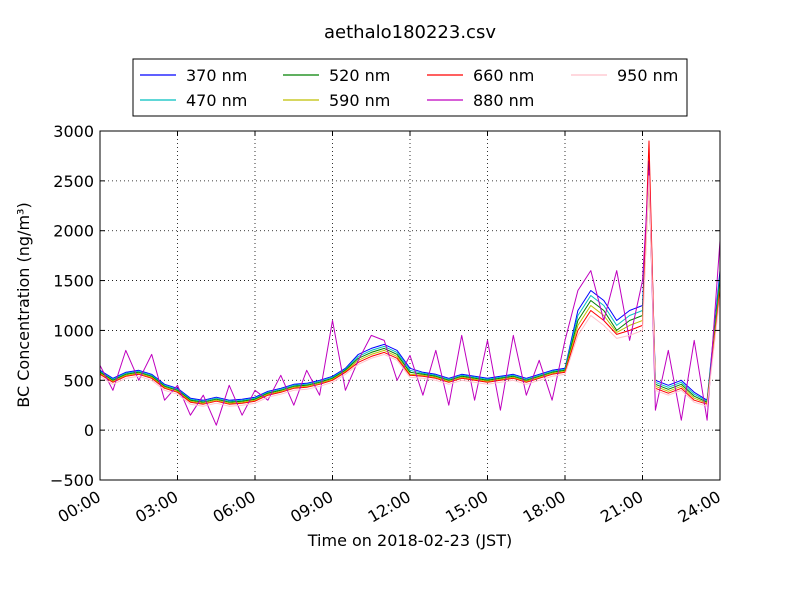 Image resolution: width=800 pixels, height=604 pixels. I want to click on y-tick-label: 3000, so click(73, 131).